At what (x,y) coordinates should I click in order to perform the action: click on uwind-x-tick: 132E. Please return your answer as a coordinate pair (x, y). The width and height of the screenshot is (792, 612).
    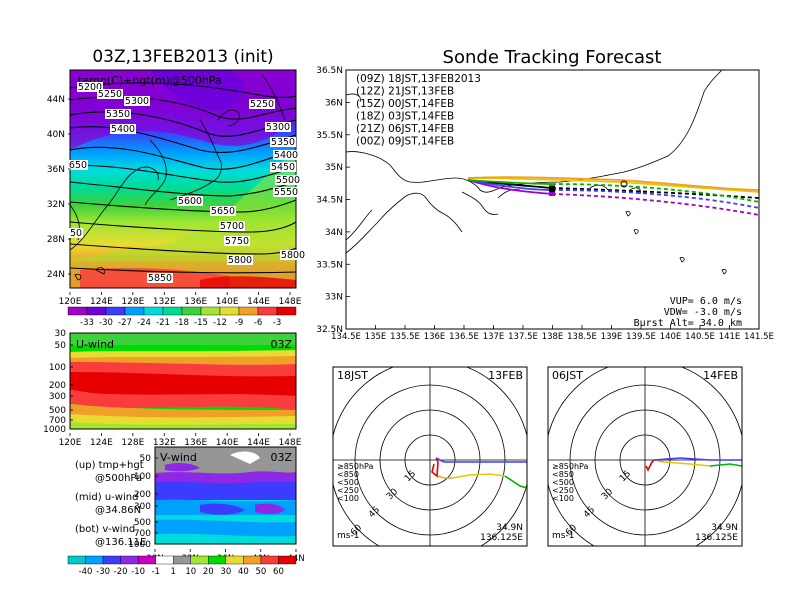
    Looking at the image, I should click on (164, 443).